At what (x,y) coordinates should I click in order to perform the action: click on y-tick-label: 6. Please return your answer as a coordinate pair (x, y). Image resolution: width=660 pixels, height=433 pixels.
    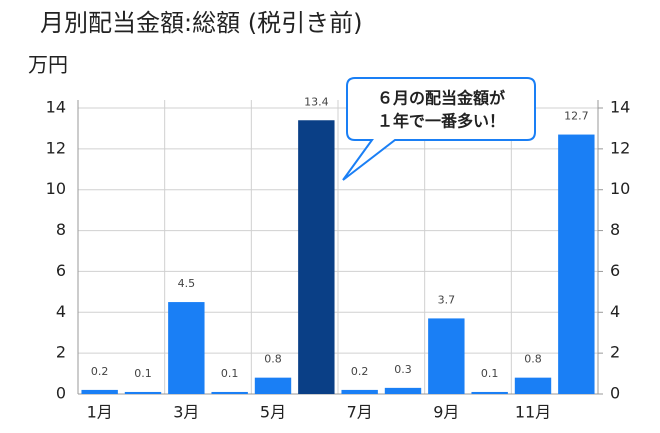
    Looking at the image, I should click on (61, 270).